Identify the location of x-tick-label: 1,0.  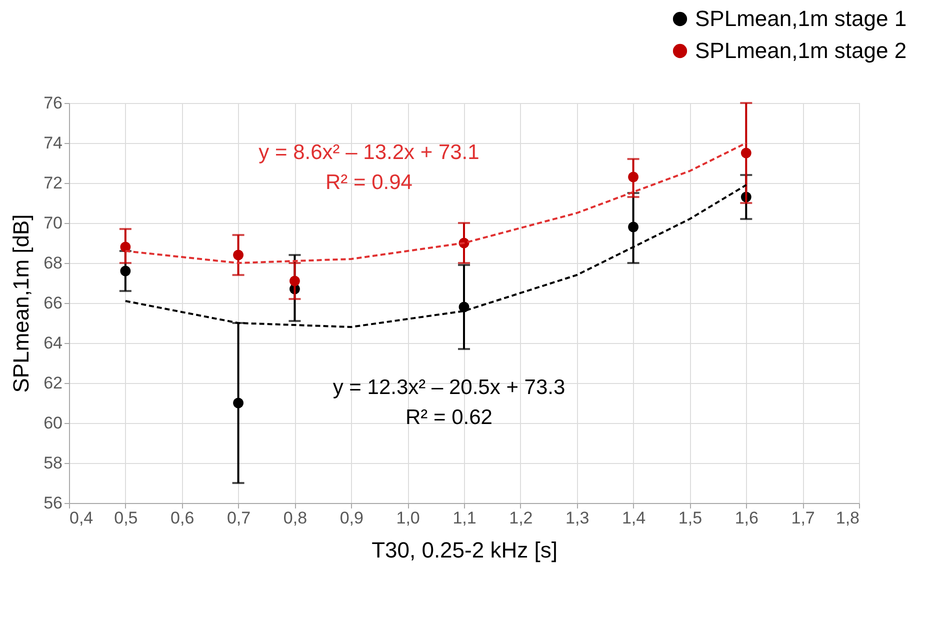
(408, 518).